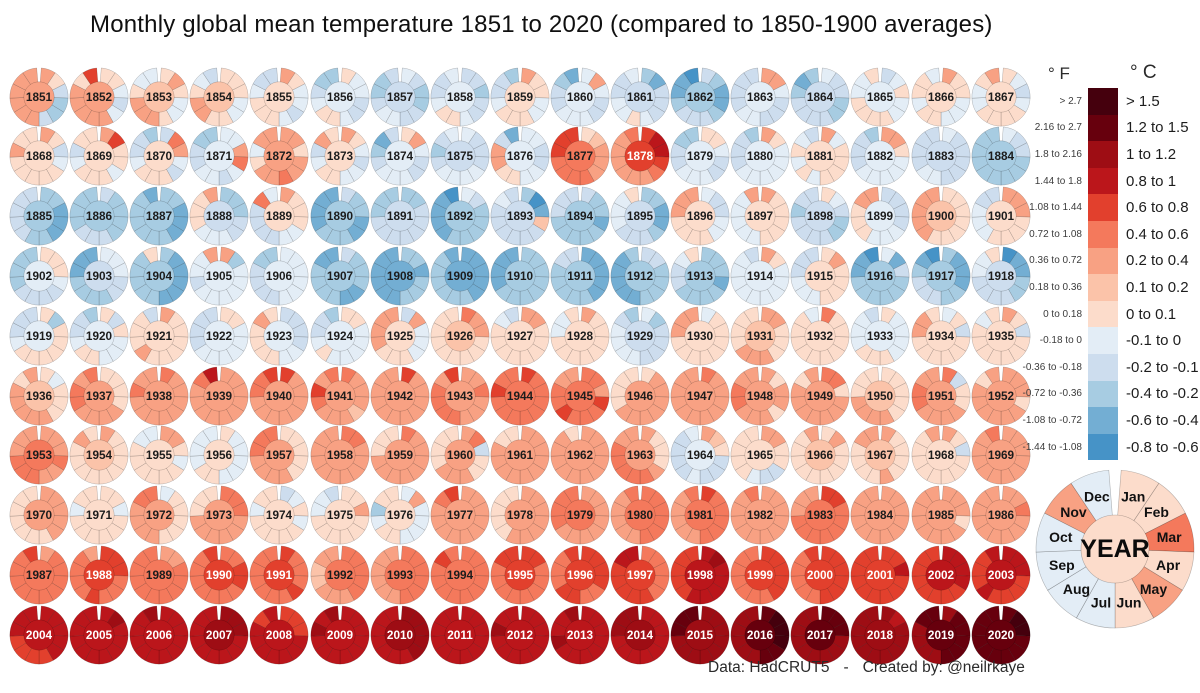 The width and height of the screenshot is (1200, 693). I want to click on year-label: 1872, so click(279, 156).